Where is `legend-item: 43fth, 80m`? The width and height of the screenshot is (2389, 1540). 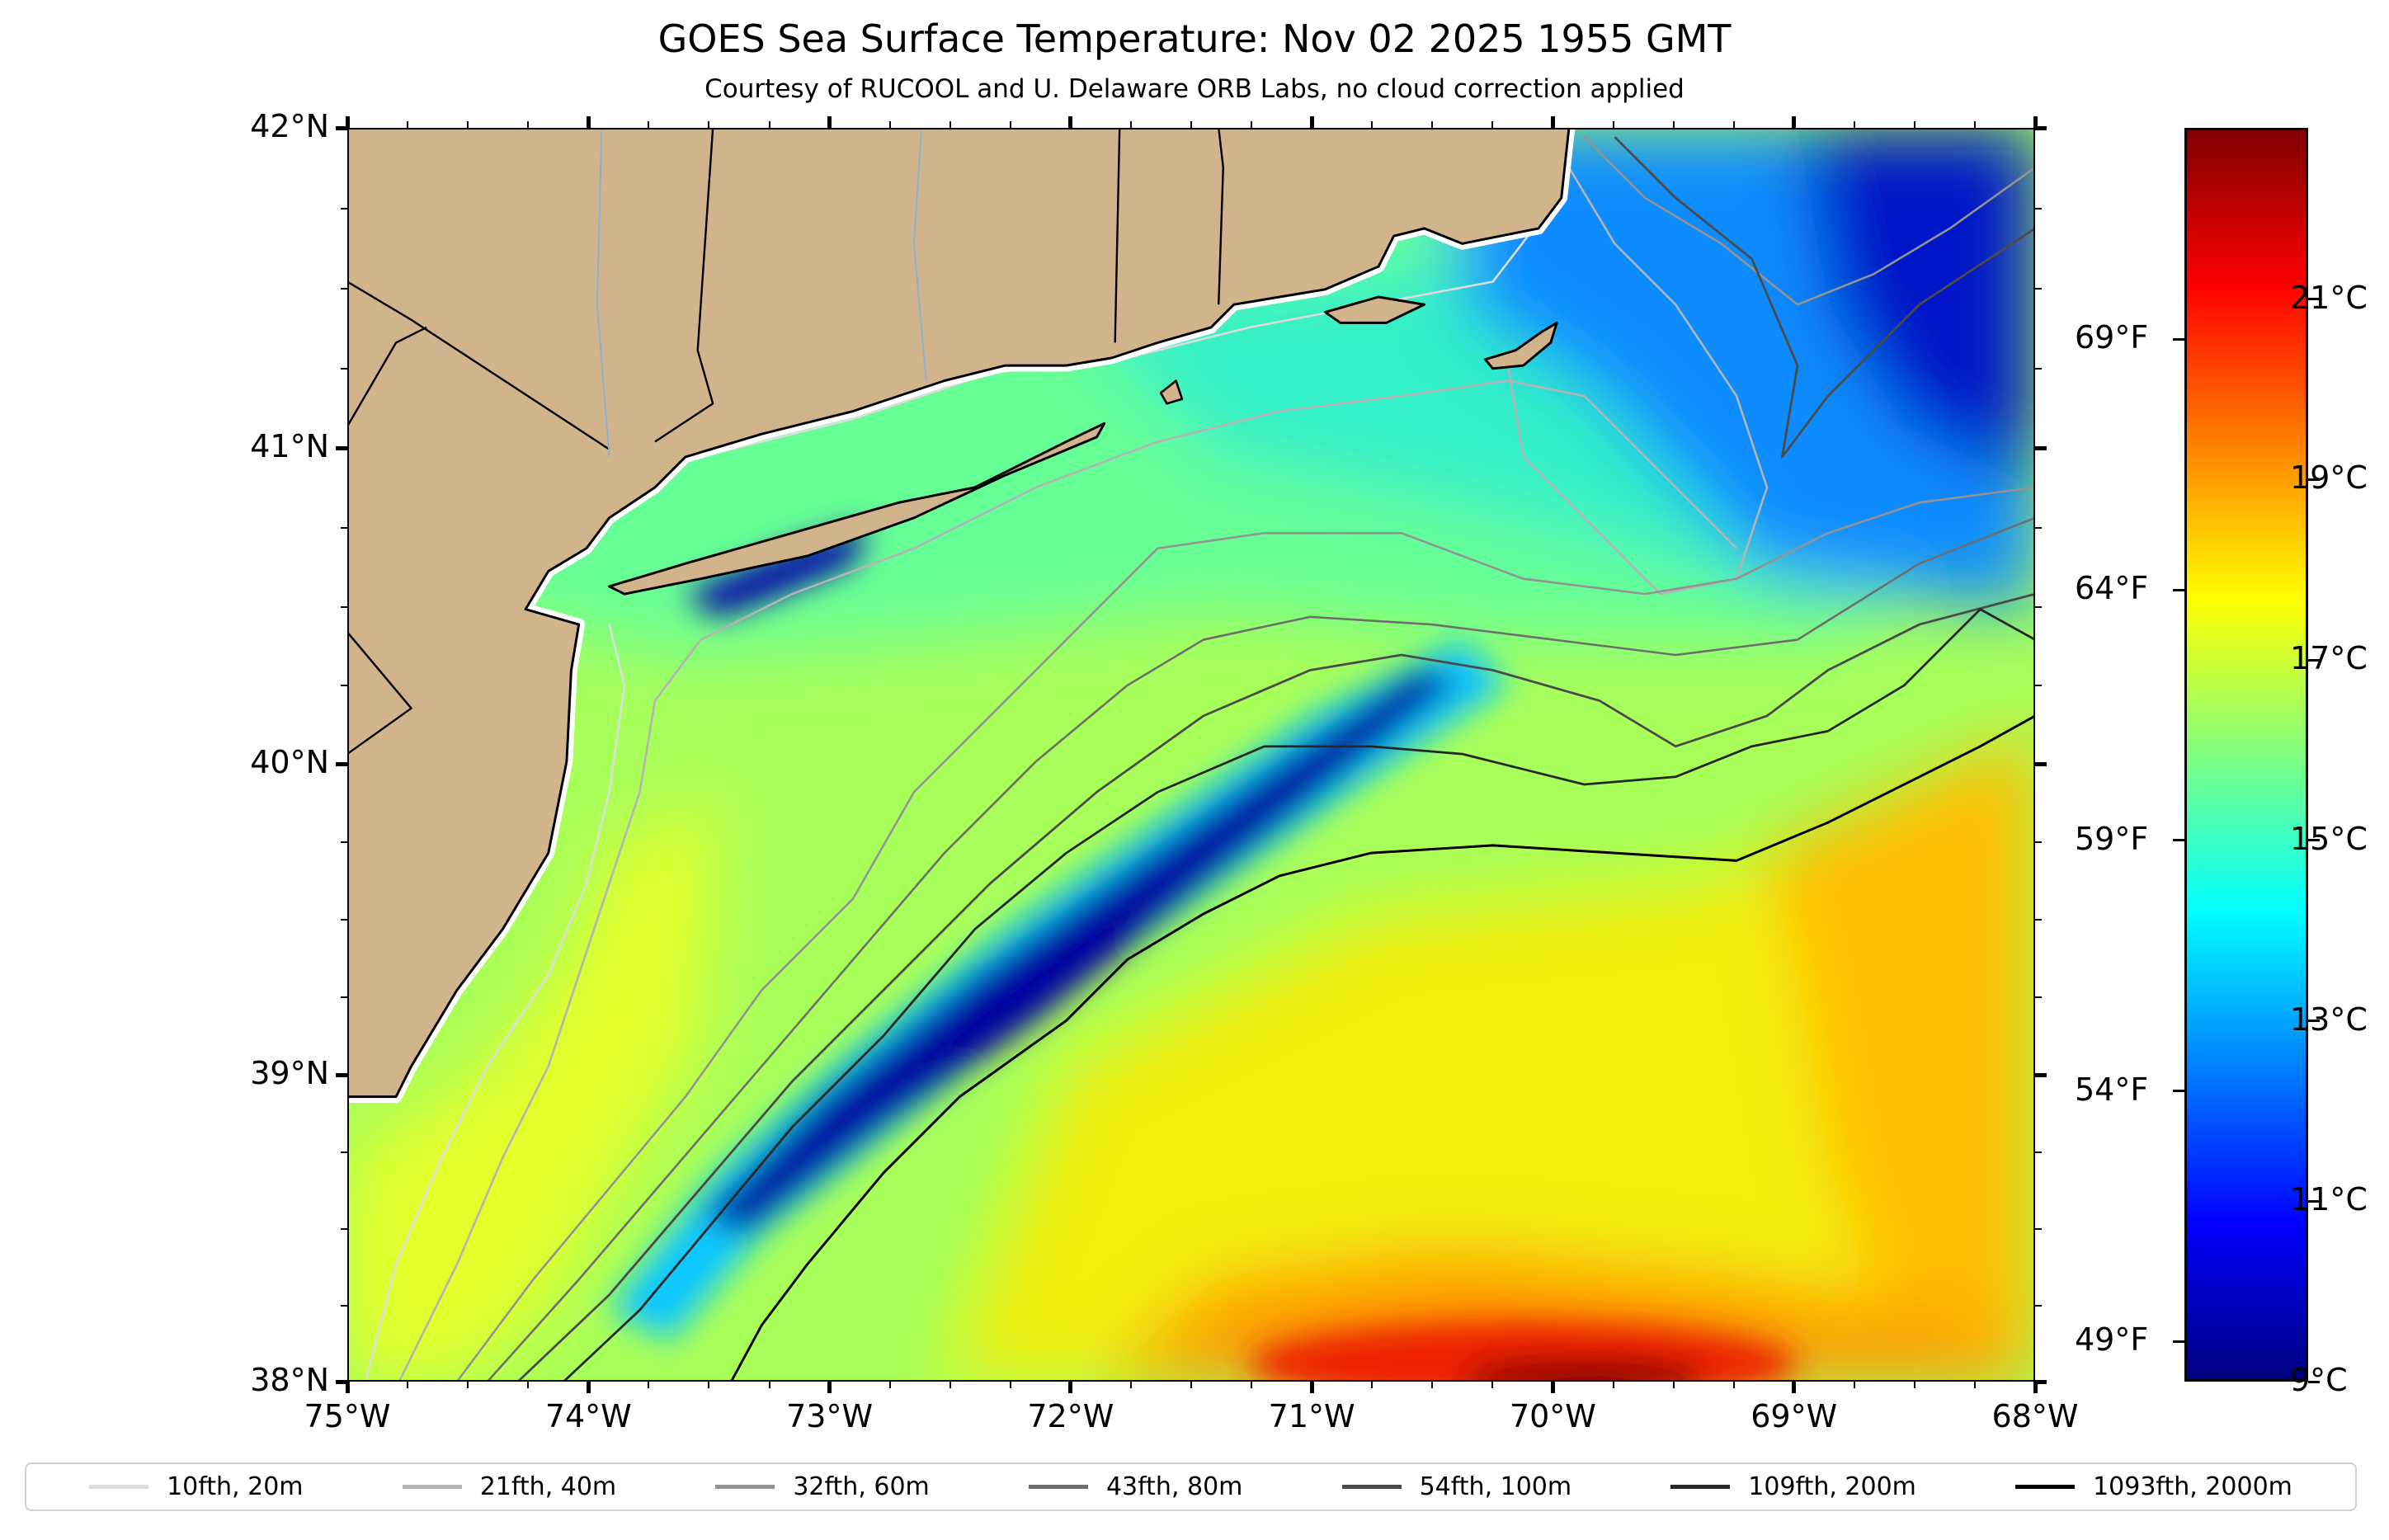
legend-item: 43fth, 80m is located at coordinates (1135, 1486).